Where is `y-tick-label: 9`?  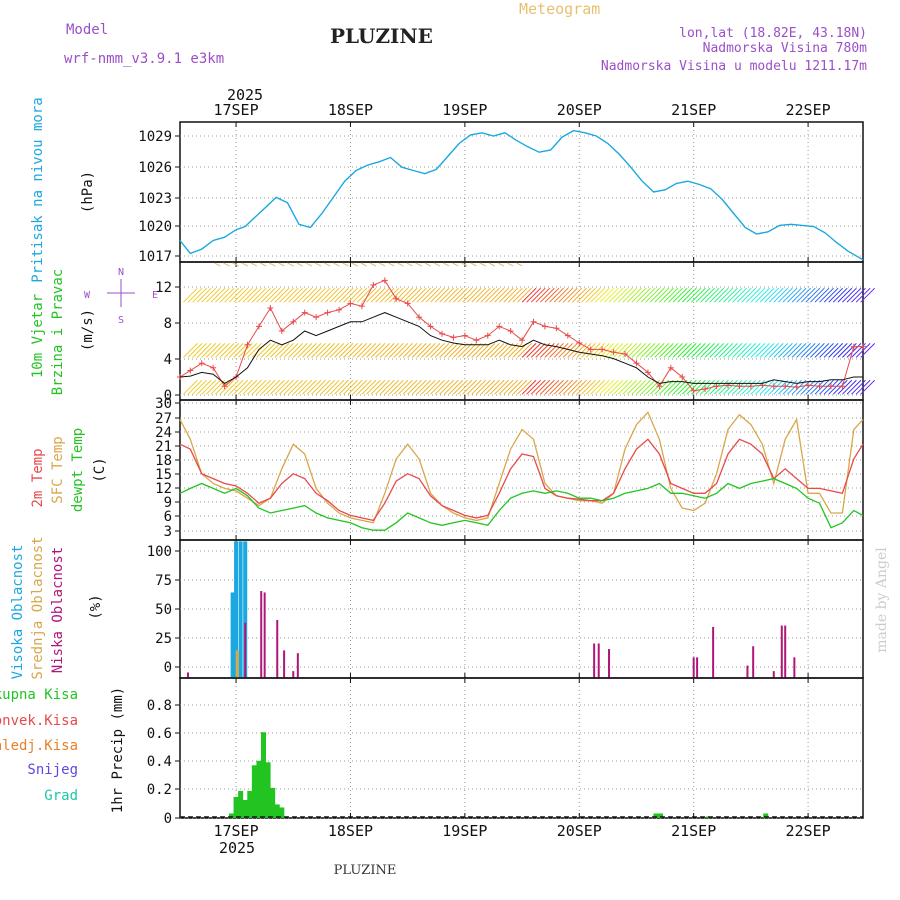
y-tick-label: 9 is located at coordinates (168, 503).